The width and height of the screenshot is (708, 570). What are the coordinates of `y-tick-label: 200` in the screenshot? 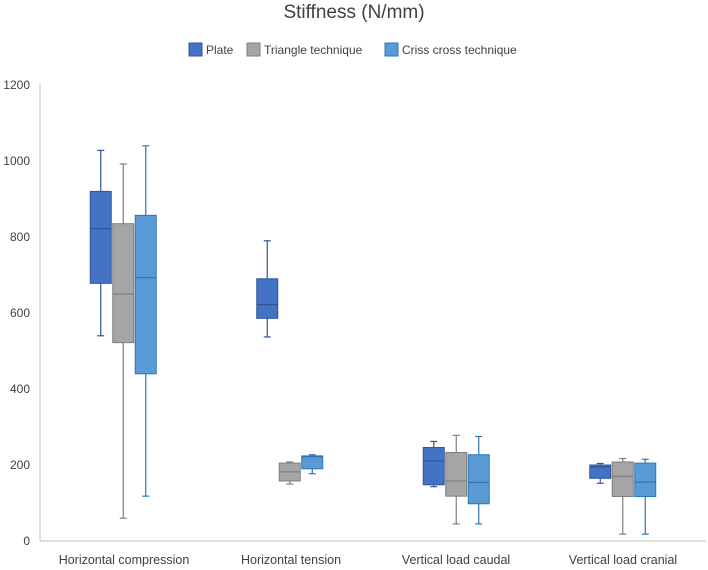 It's located at (20, 465).